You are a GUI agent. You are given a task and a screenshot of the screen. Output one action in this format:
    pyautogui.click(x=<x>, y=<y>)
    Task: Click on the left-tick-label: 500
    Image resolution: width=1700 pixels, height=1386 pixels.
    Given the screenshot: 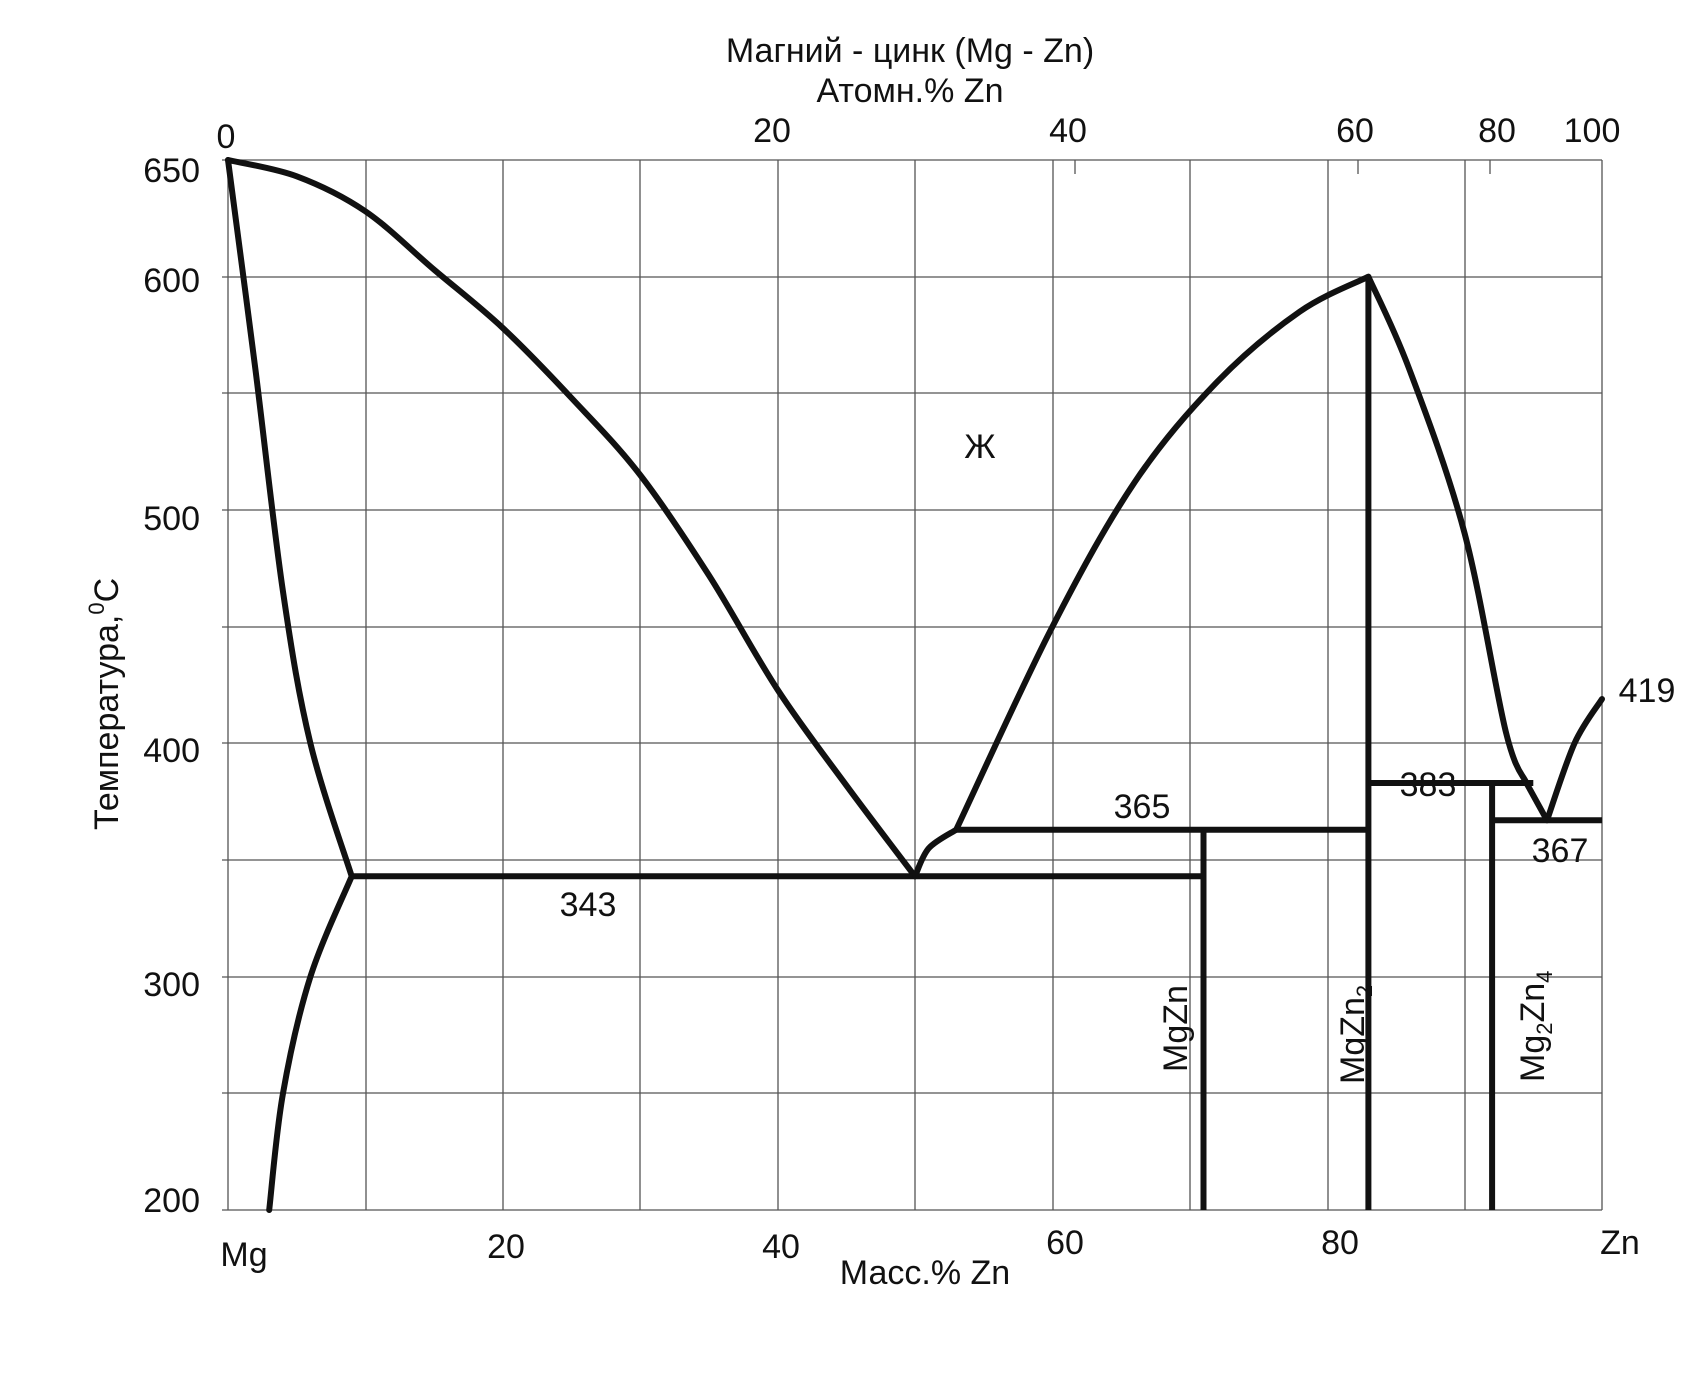 What is the action you would take?
    pyautogui.click(x=171, y=519)
    